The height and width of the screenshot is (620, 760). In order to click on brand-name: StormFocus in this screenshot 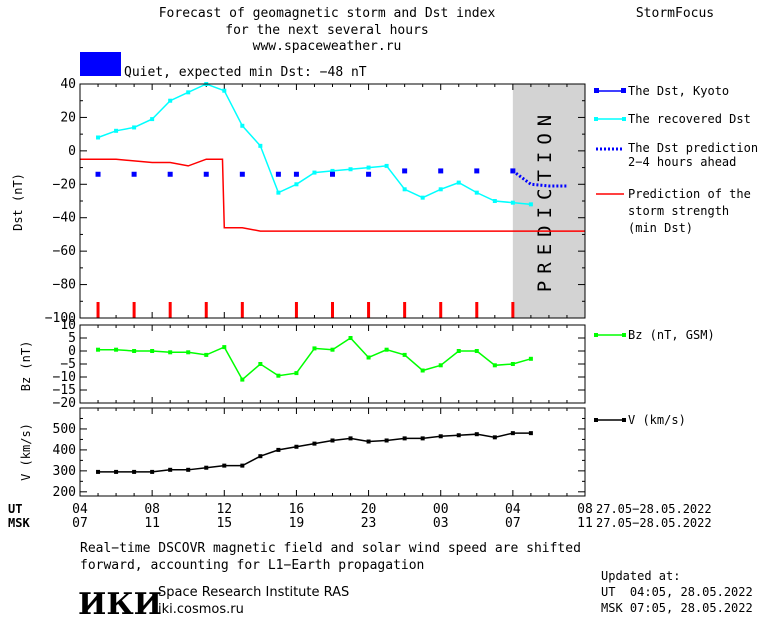, I will do `click(675, 13)`.